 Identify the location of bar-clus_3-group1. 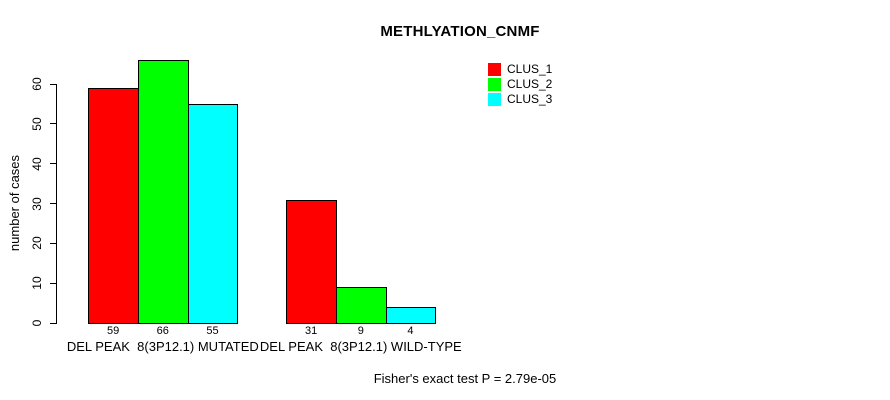
(213, 213).